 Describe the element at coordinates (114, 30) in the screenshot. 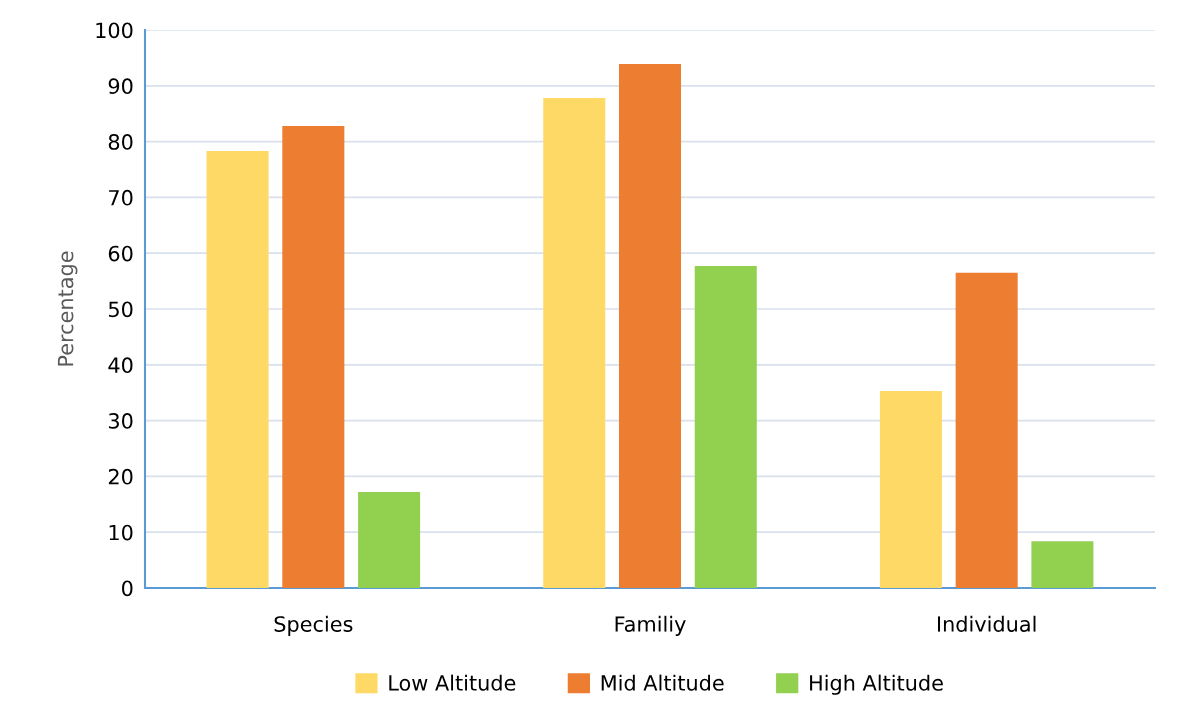

I see `y-tick-label: 100` at that location.